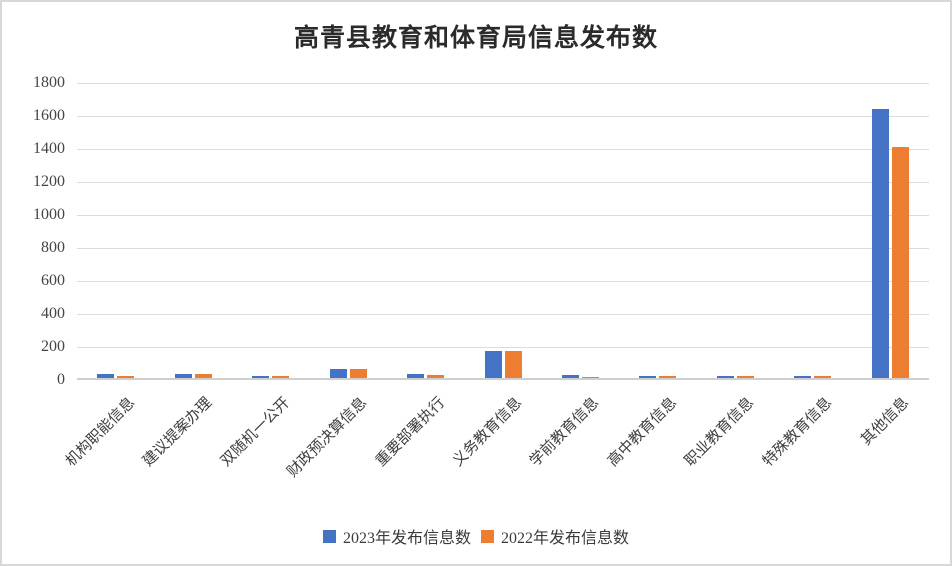 This screenshot has width=952, height=566. Describe the element at coordinates (53, 280) in the screenshot. I see `y-tick-label: 600` at that location.